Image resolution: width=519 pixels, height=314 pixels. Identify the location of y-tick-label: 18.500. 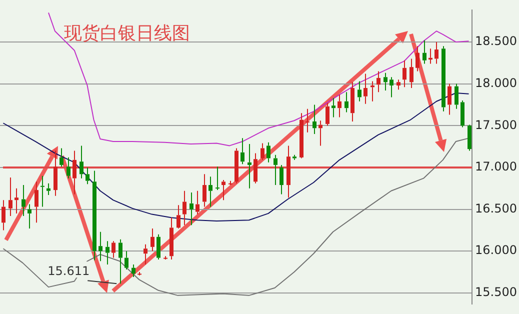
(496, 41).